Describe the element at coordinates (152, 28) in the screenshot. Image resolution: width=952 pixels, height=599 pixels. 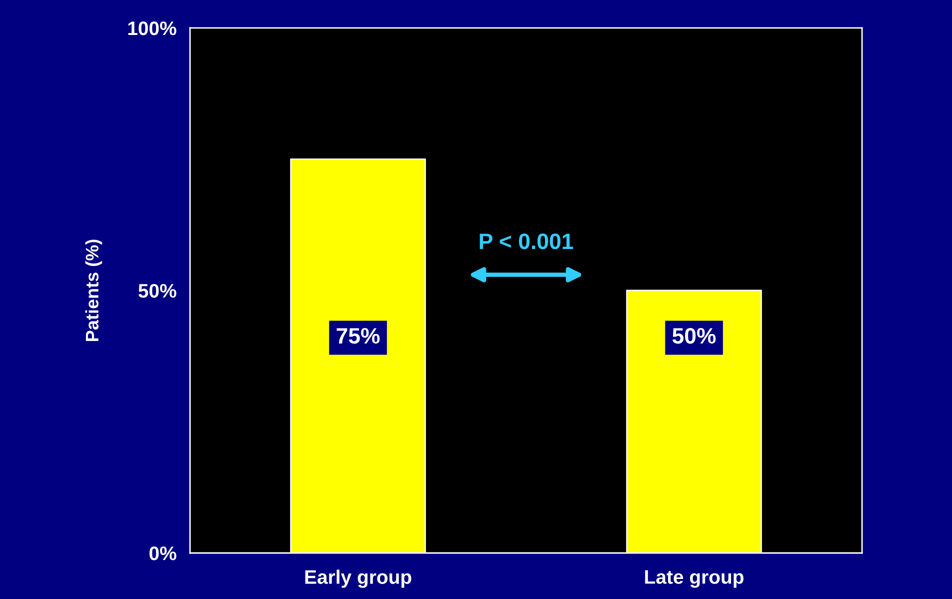
I see `y-tick-label: 100%` at that location.